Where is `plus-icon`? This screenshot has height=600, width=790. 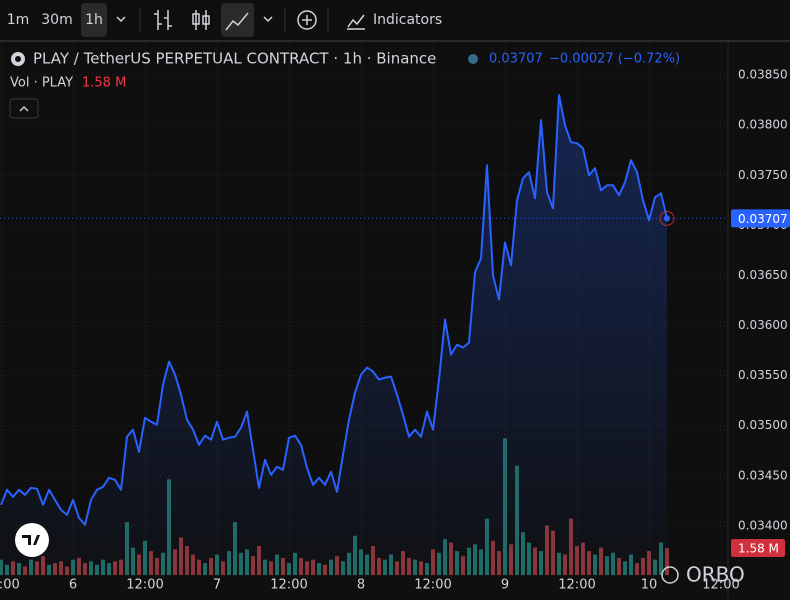 plus-icon is located at coordinates (307, 20).